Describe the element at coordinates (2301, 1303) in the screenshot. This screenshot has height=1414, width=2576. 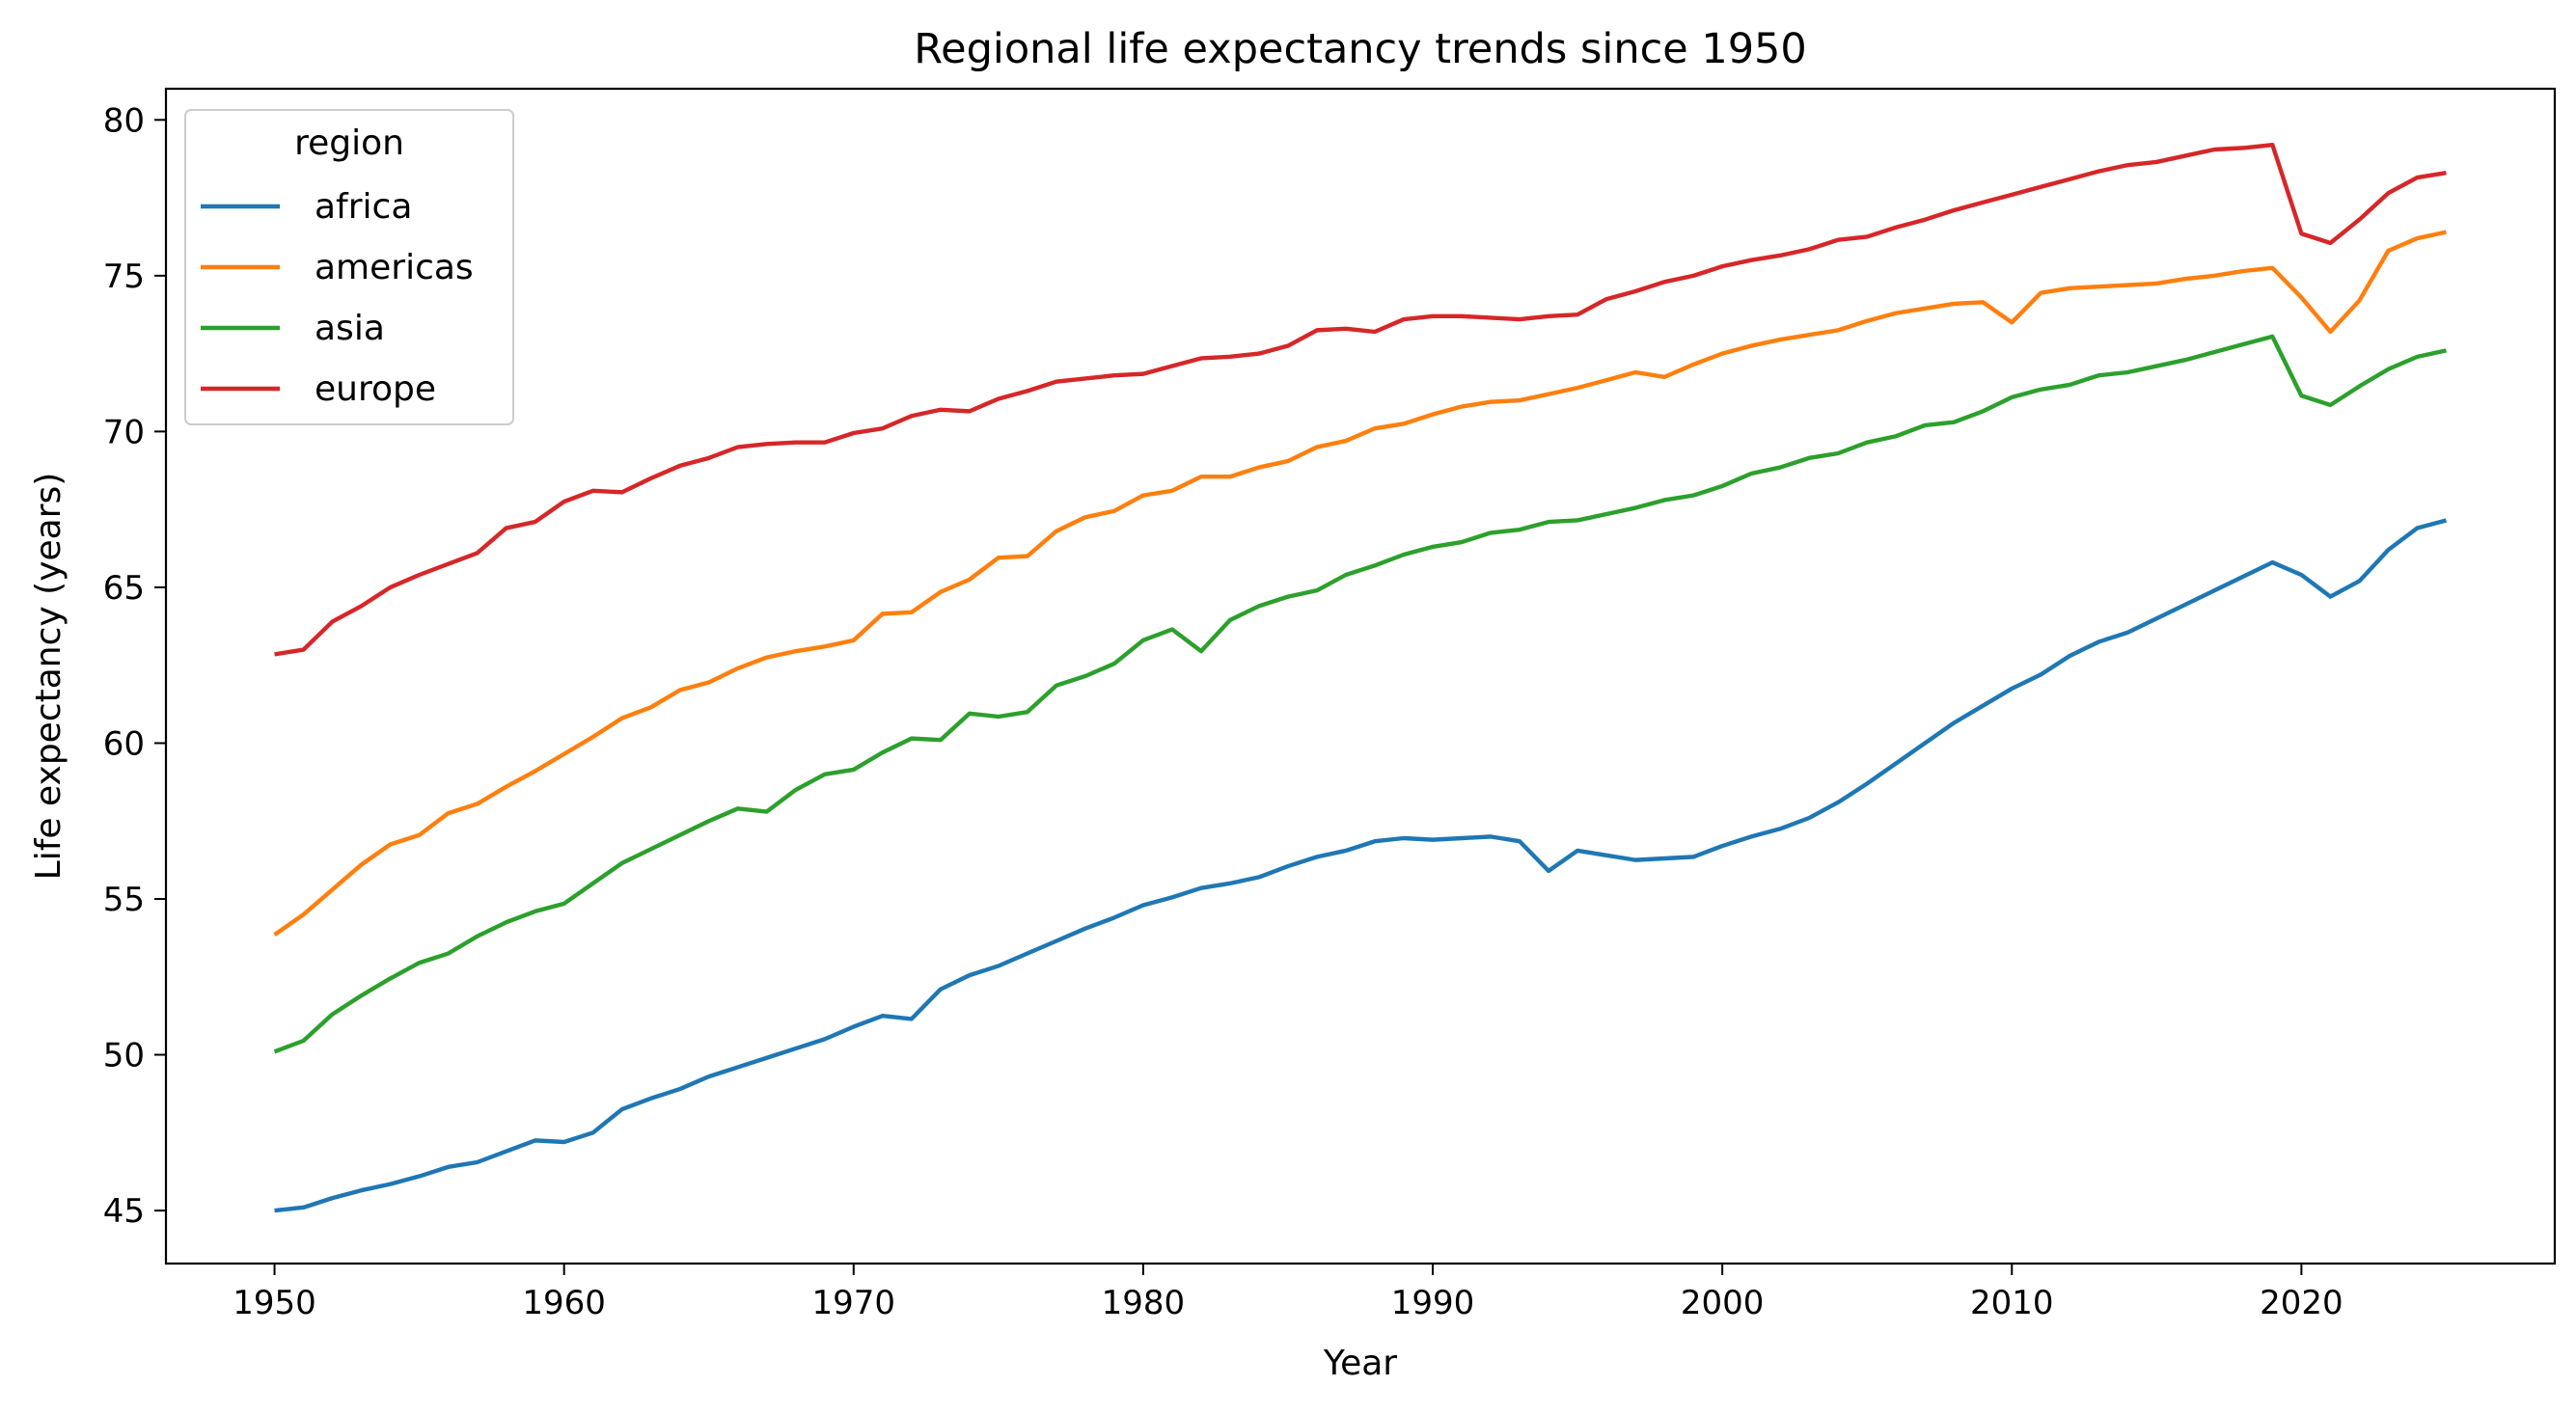
I see `x-tick-label: 2020` at that location.